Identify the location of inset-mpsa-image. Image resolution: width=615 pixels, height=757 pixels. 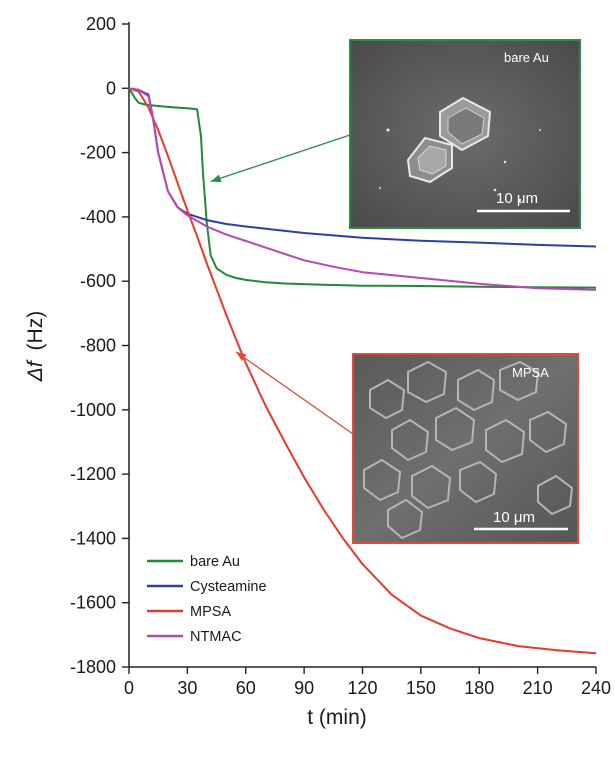
(465, 448).